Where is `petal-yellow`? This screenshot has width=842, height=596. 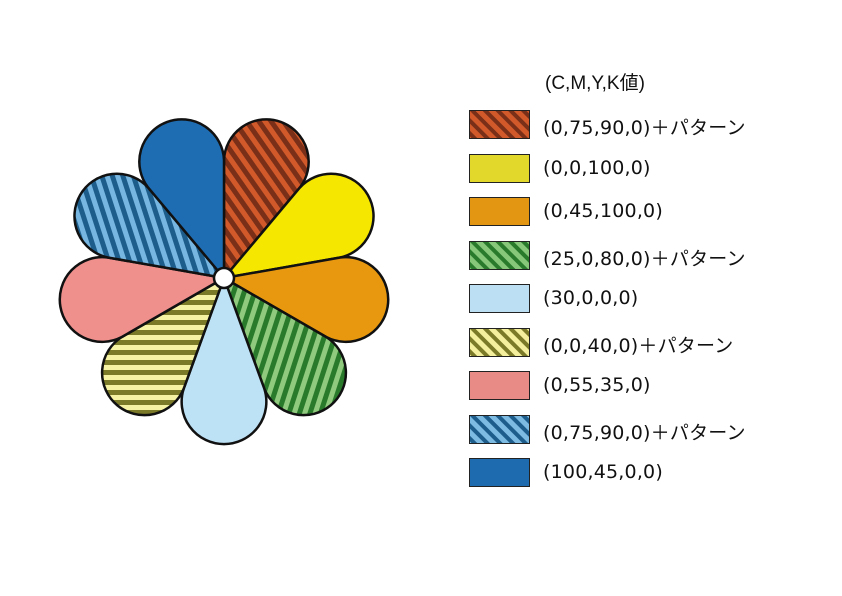 petal-yellow is located at coordinates (298, 226).